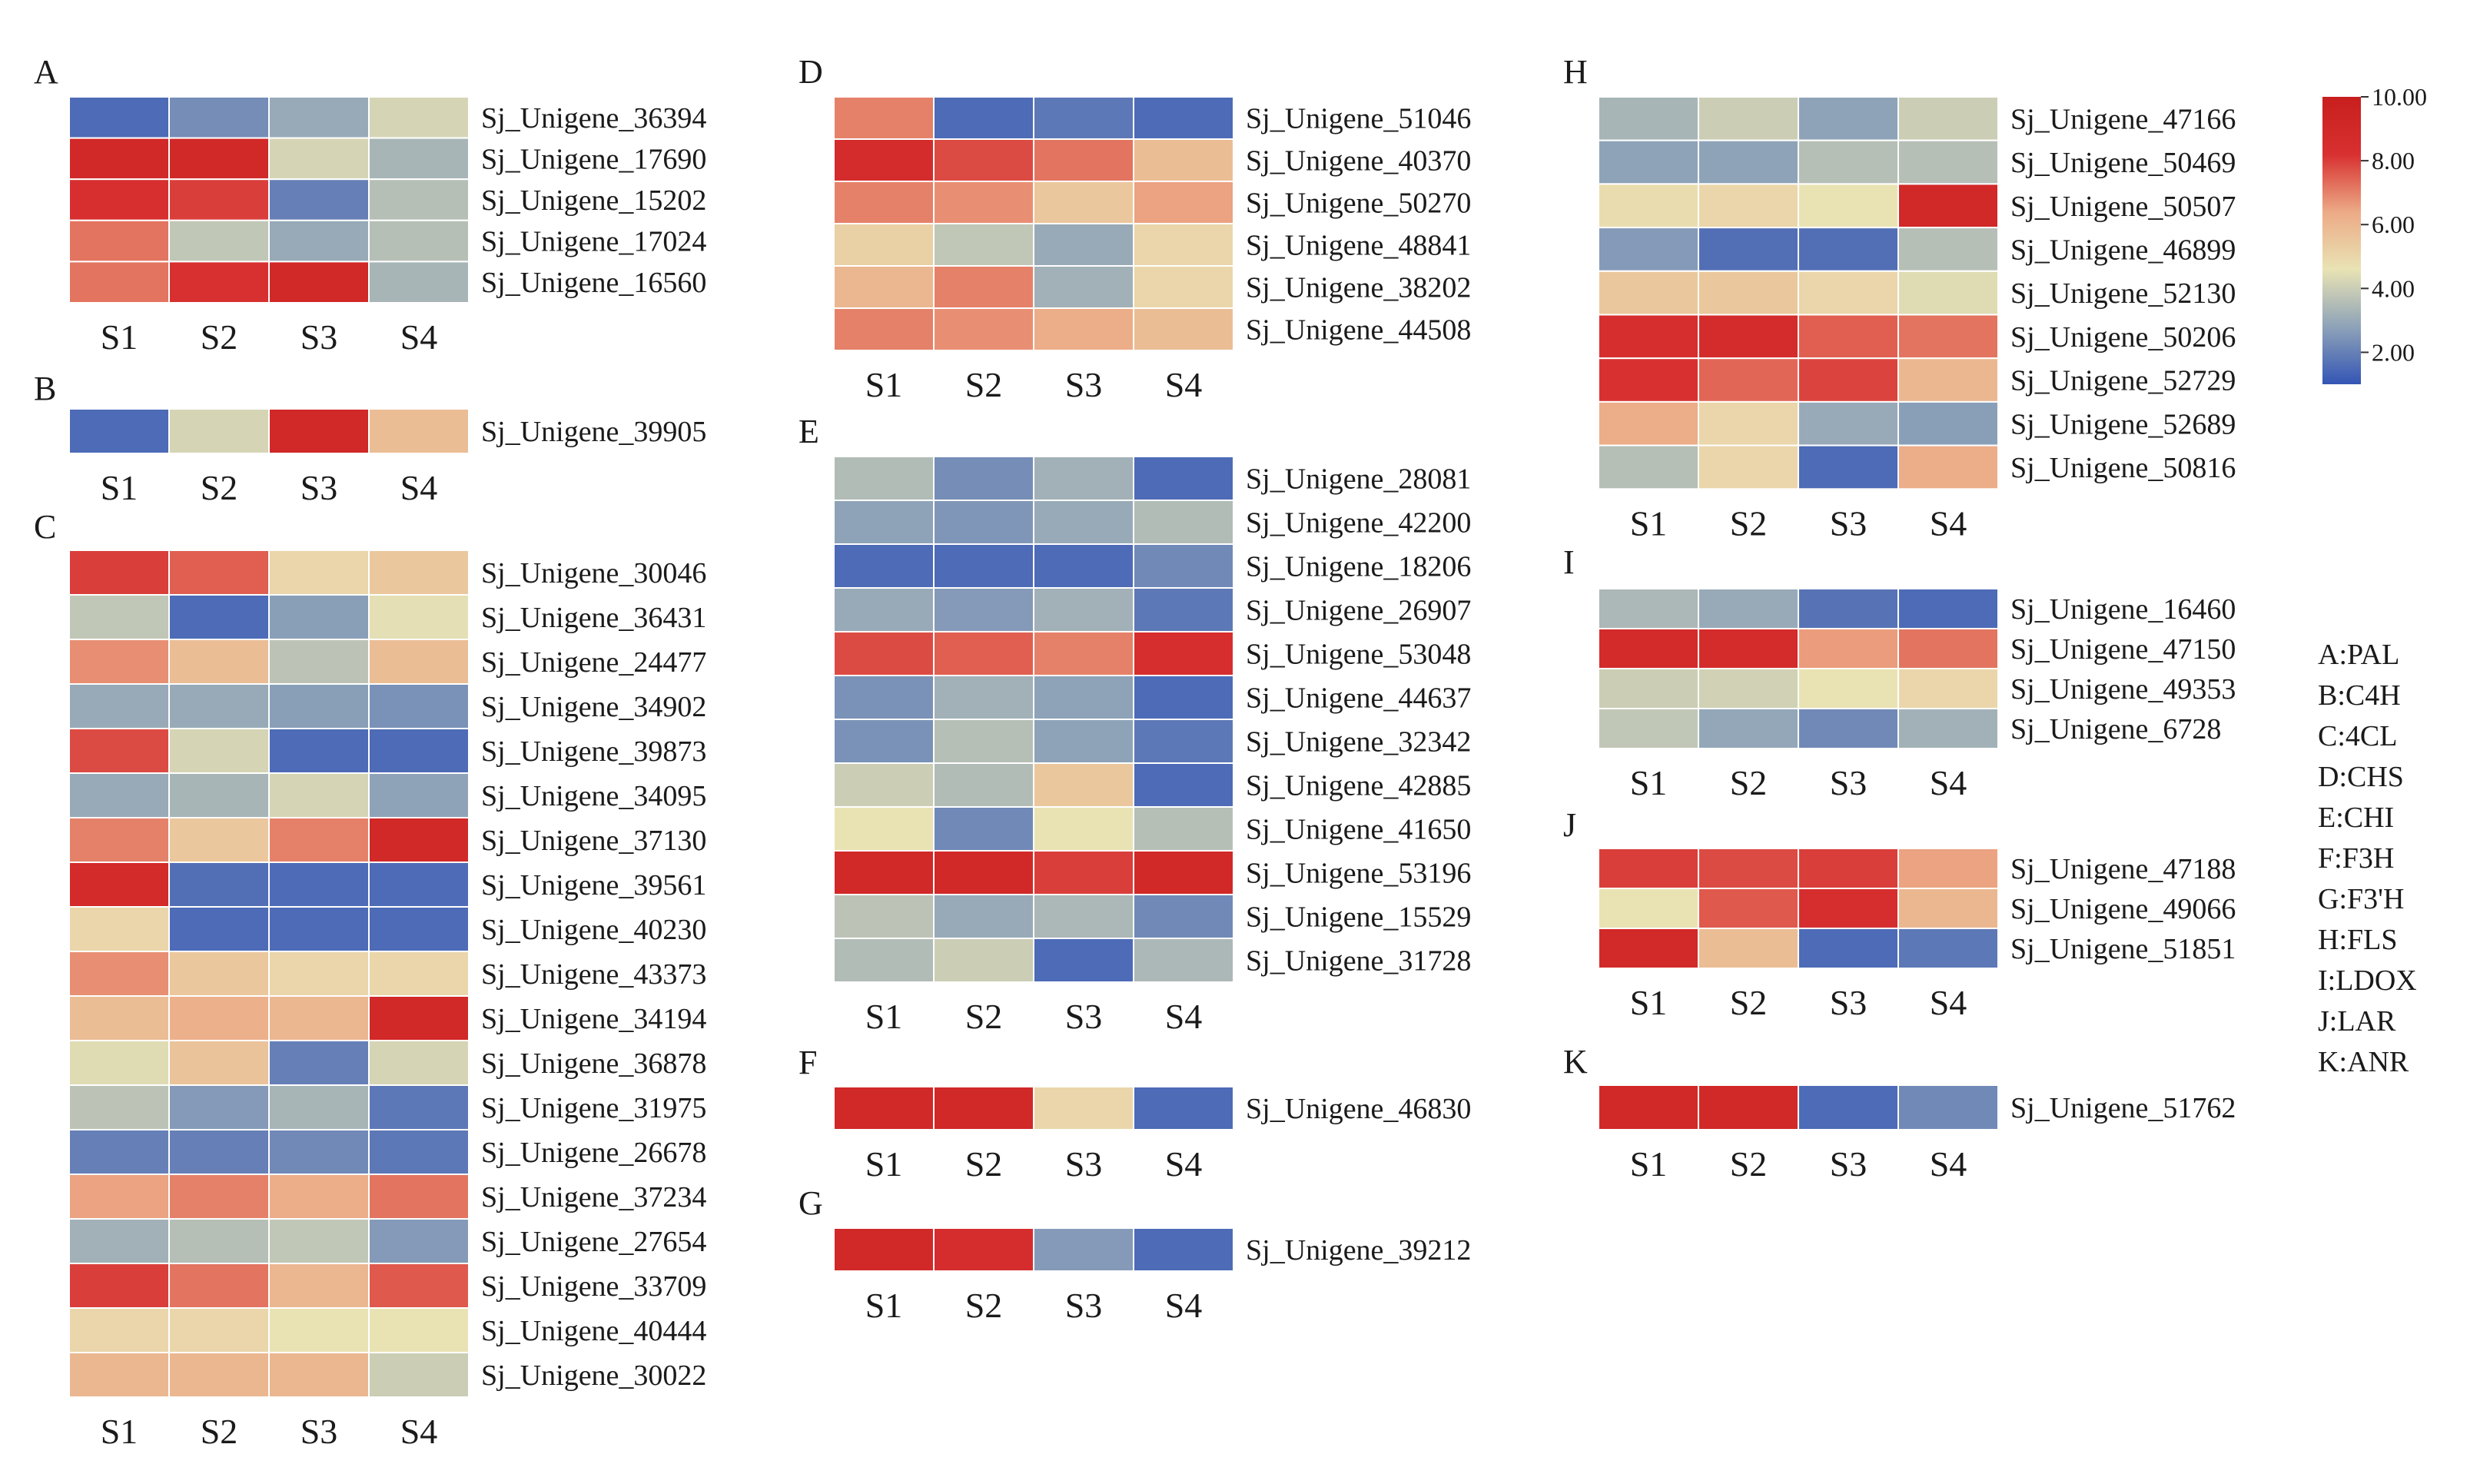  What do you see at coordinates (2123, 949) in the screenshot?
I see `row-label: Sj_Unigene_51851` at bounding box center [2123, 949].